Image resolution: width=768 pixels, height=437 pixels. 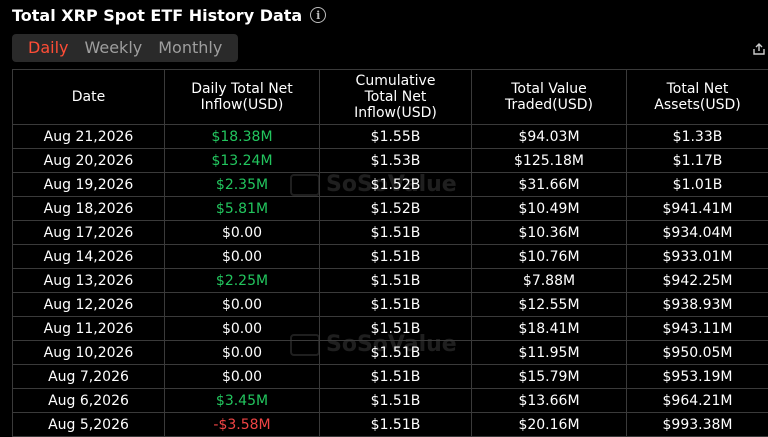 I want to click on cell-value-traded: $15.79M, so click(x=549, y=377).